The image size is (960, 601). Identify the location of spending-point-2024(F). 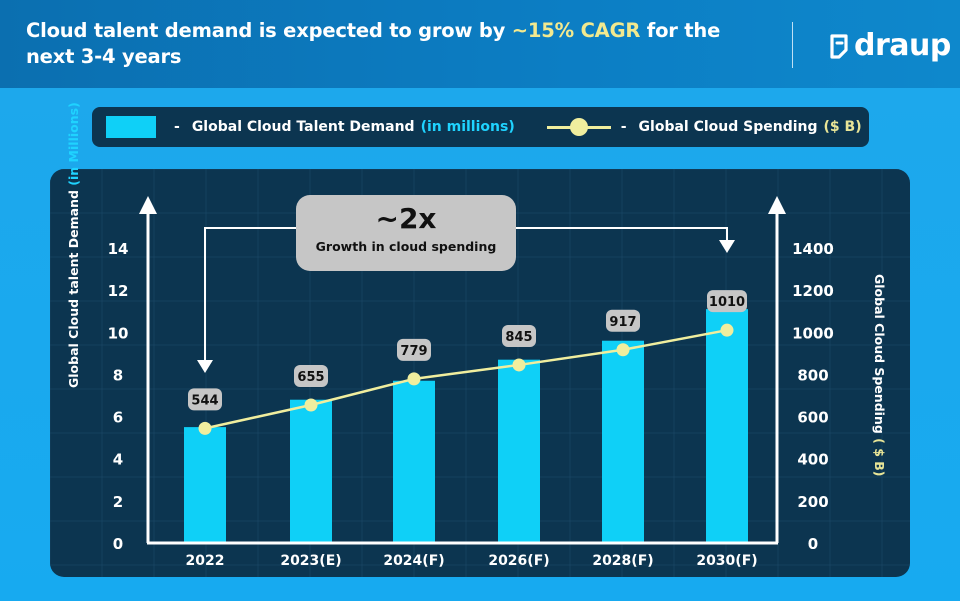
(414, 379).